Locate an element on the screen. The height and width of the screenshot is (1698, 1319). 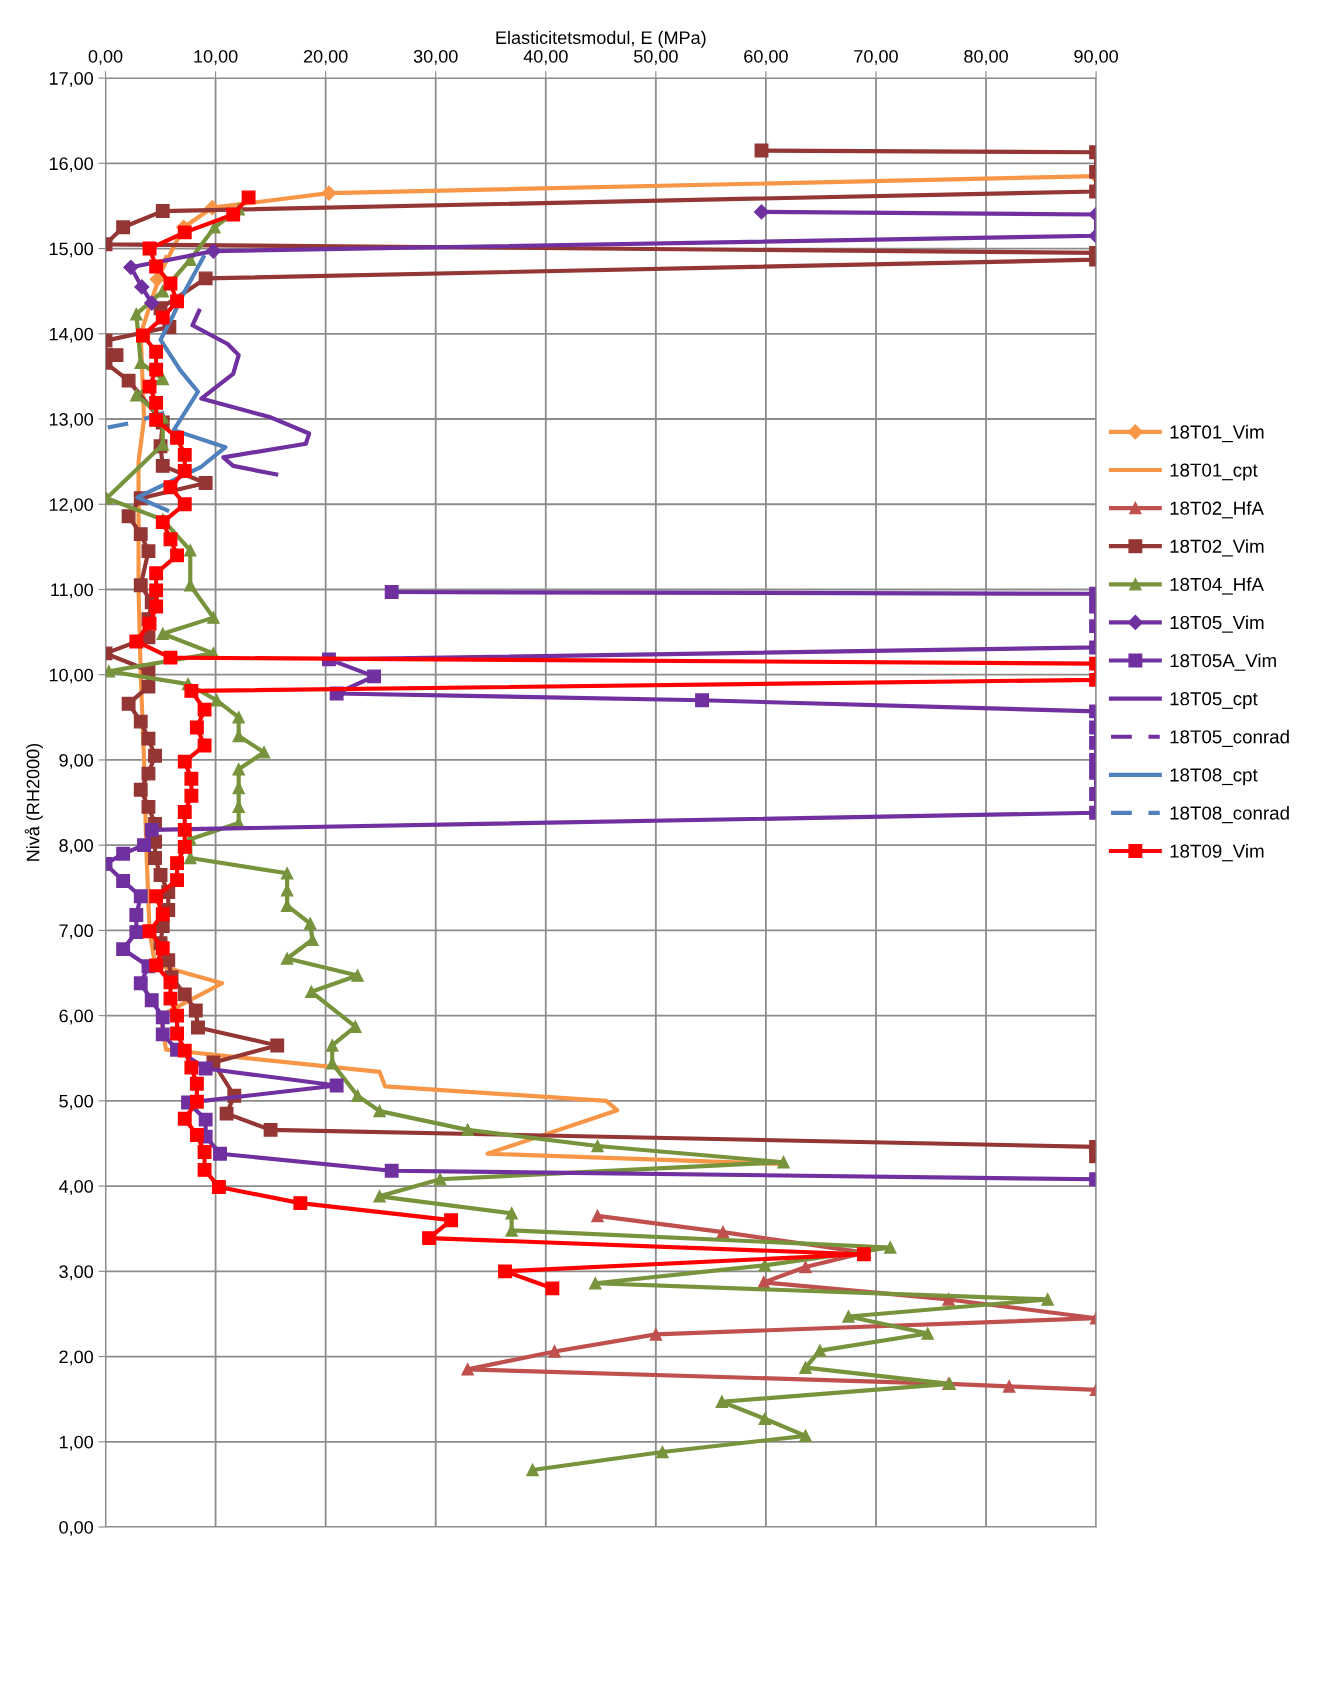
legend-label: 18T05_conrad is located at coordinates (1229, 738).